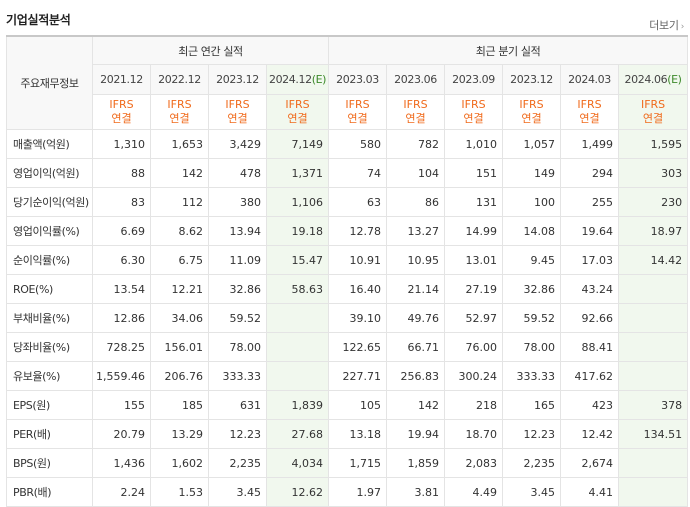 Image resolution: width=690 pixels, height=507 pixels. Describe the element at coordinates (179, 231) in the screenshot. I see `table-cell: 8.62` at that location.